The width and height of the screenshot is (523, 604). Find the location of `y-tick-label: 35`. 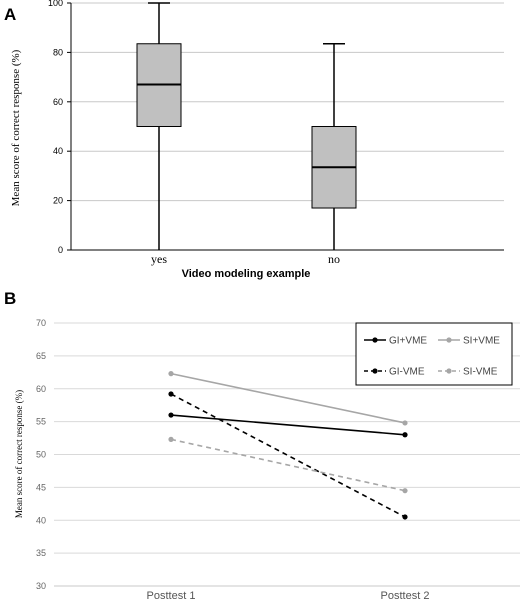

y-tick-label: 35 is located at coordinates (41, 553).